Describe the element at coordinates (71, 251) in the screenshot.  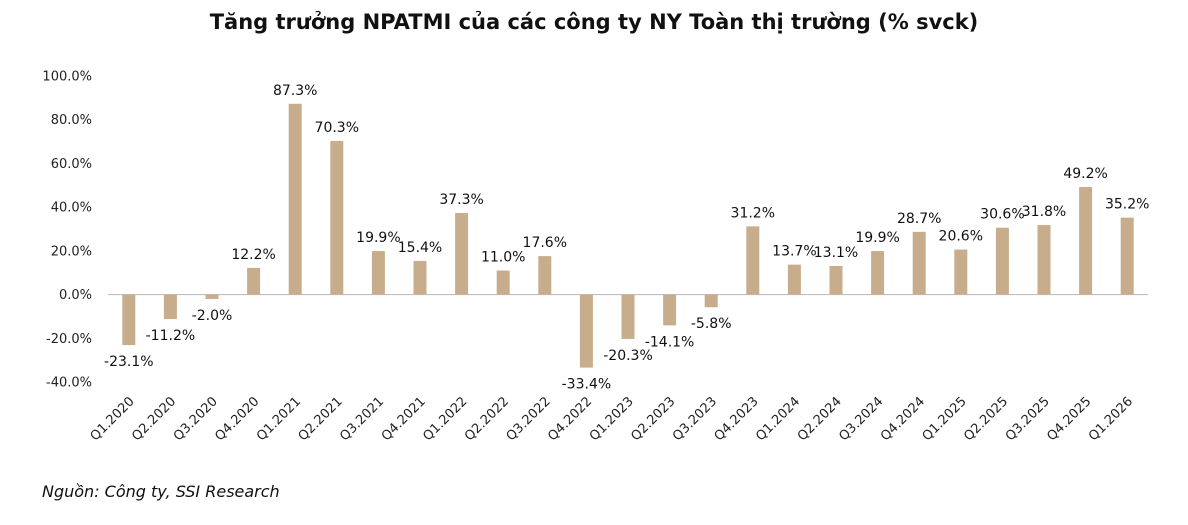
I see `y-tick-label: 20.0%` at that location.